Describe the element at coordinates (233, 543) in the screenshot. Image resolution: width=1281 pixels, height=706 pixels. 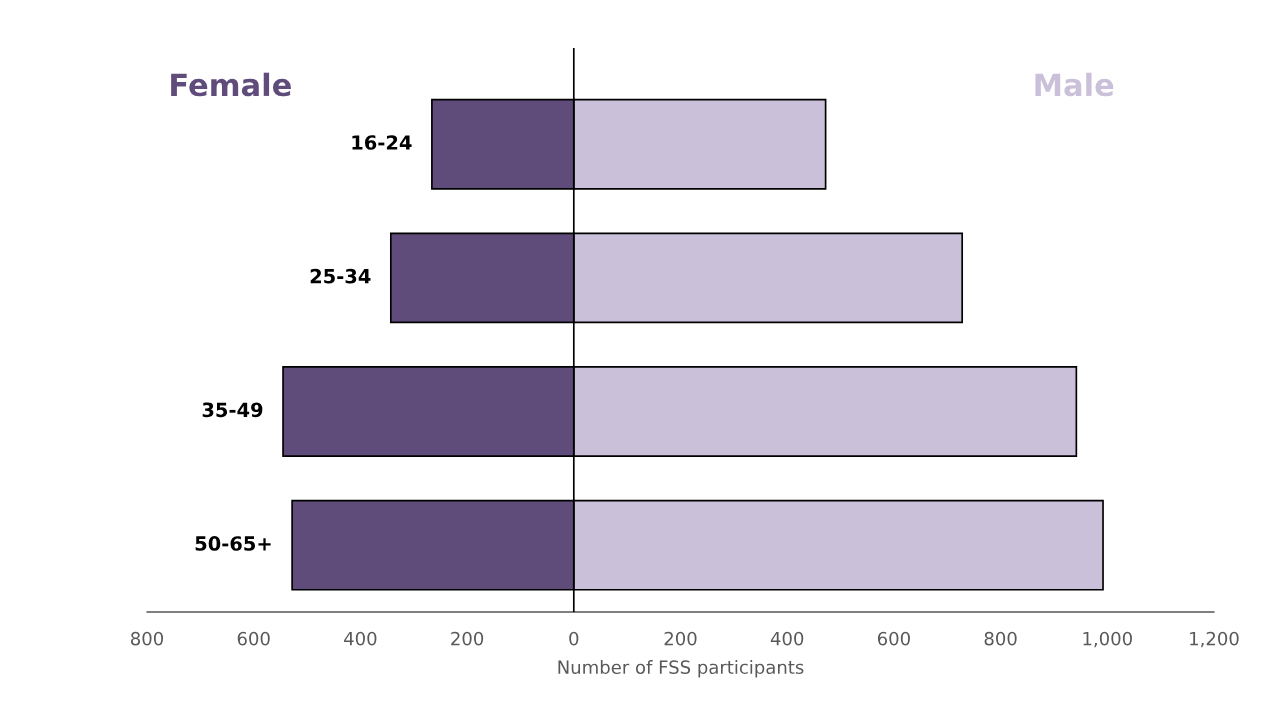
I see `y-tick-label: 50-65+` at that location.